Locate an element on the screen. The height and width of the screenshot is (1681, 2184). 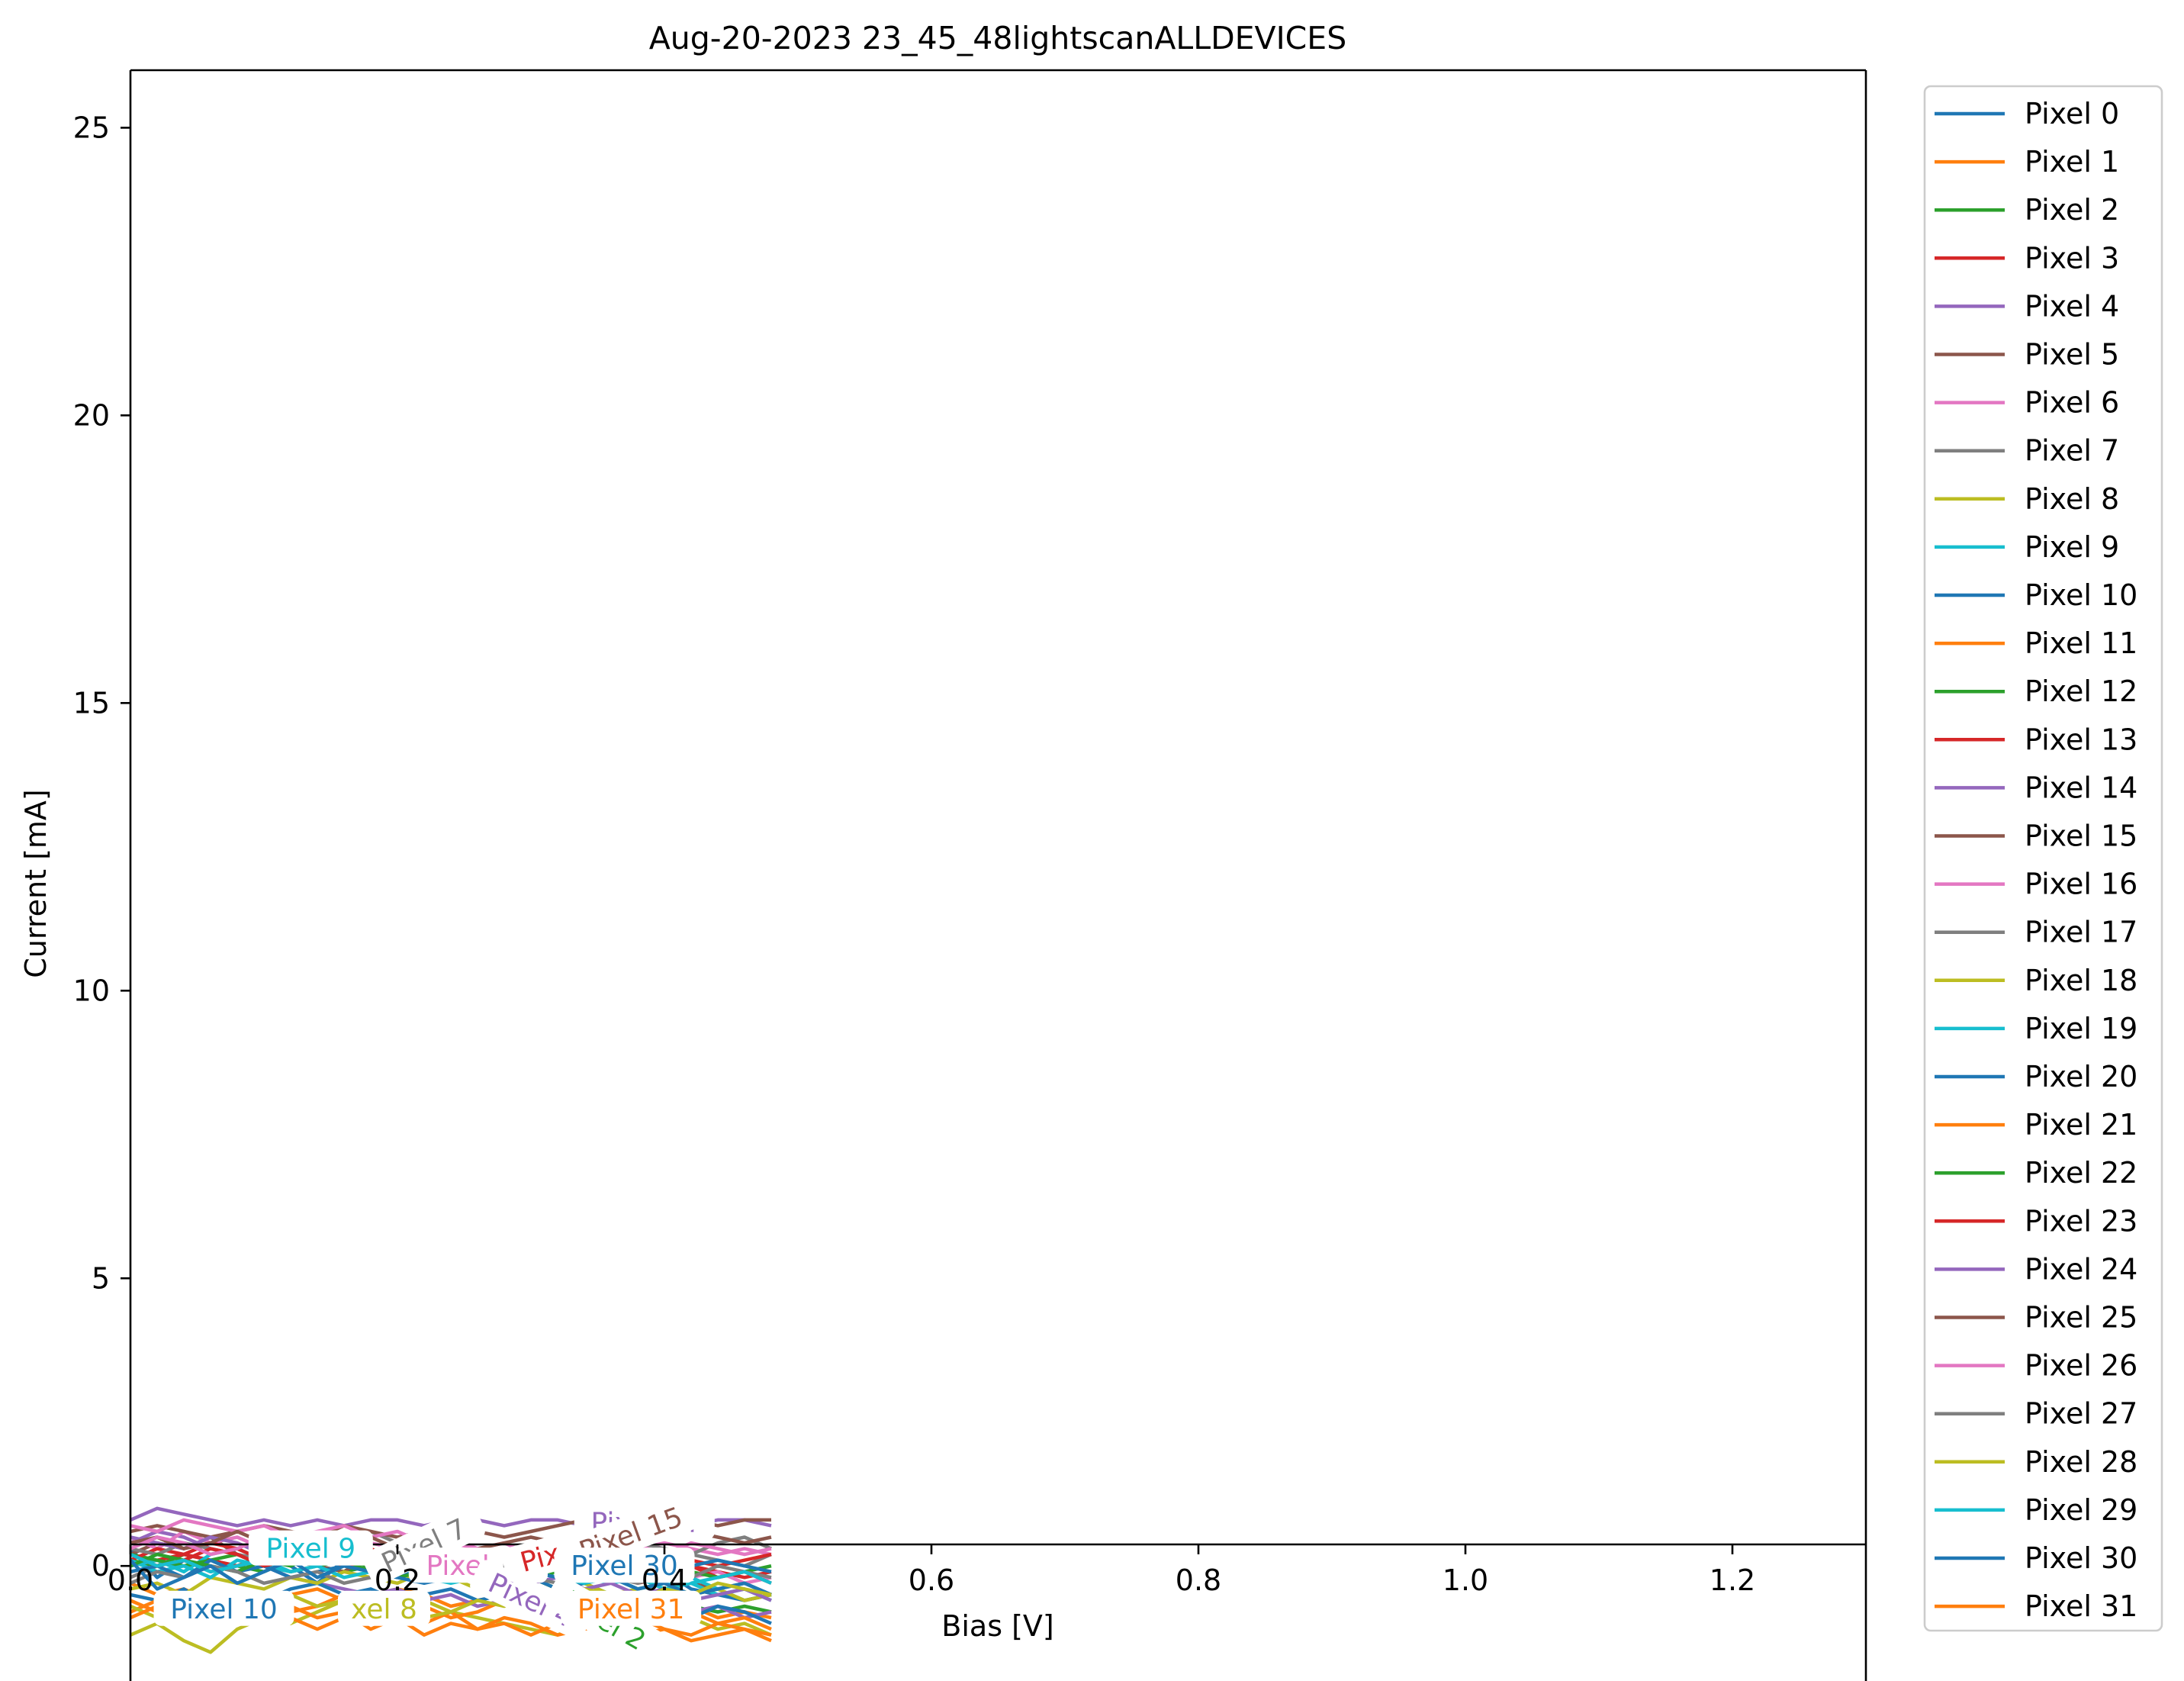
legend-label: Pixel 6 is located at coordinates (2072, 403).